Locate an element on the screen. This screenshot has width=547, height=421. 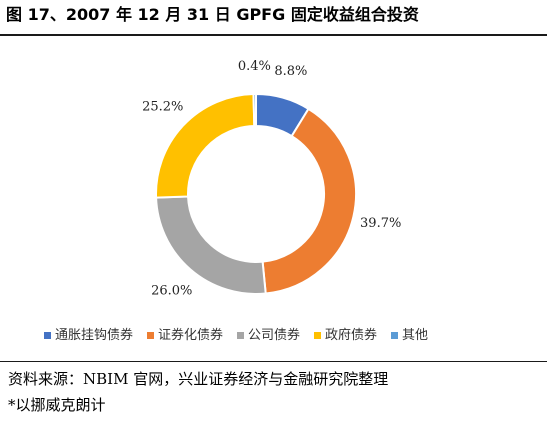
slice-other is located at coordinates (254, 110).